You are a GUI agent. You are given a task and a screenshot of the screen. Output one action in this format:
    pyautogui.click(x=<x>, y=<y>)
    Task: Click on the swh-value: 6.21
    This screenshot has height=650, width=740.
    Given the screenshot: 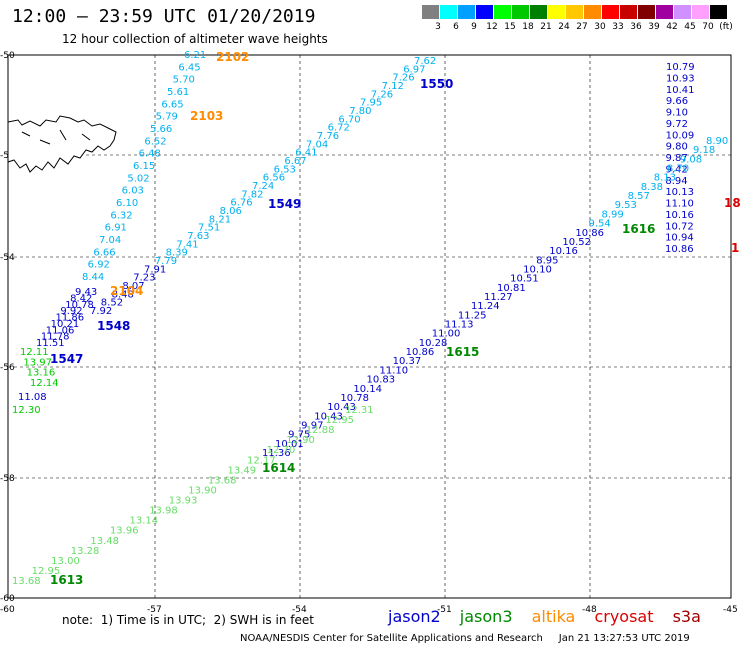 What is the action you would take?
    pyautogui.click(x=195, y=55)
    